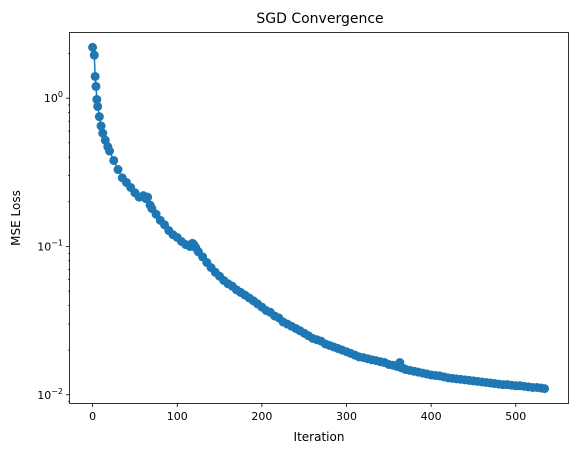  What do you see at coordinates (261, 416) in the screenshot?
I see `x-tick-label: 200` at bounding box center [261, 416].